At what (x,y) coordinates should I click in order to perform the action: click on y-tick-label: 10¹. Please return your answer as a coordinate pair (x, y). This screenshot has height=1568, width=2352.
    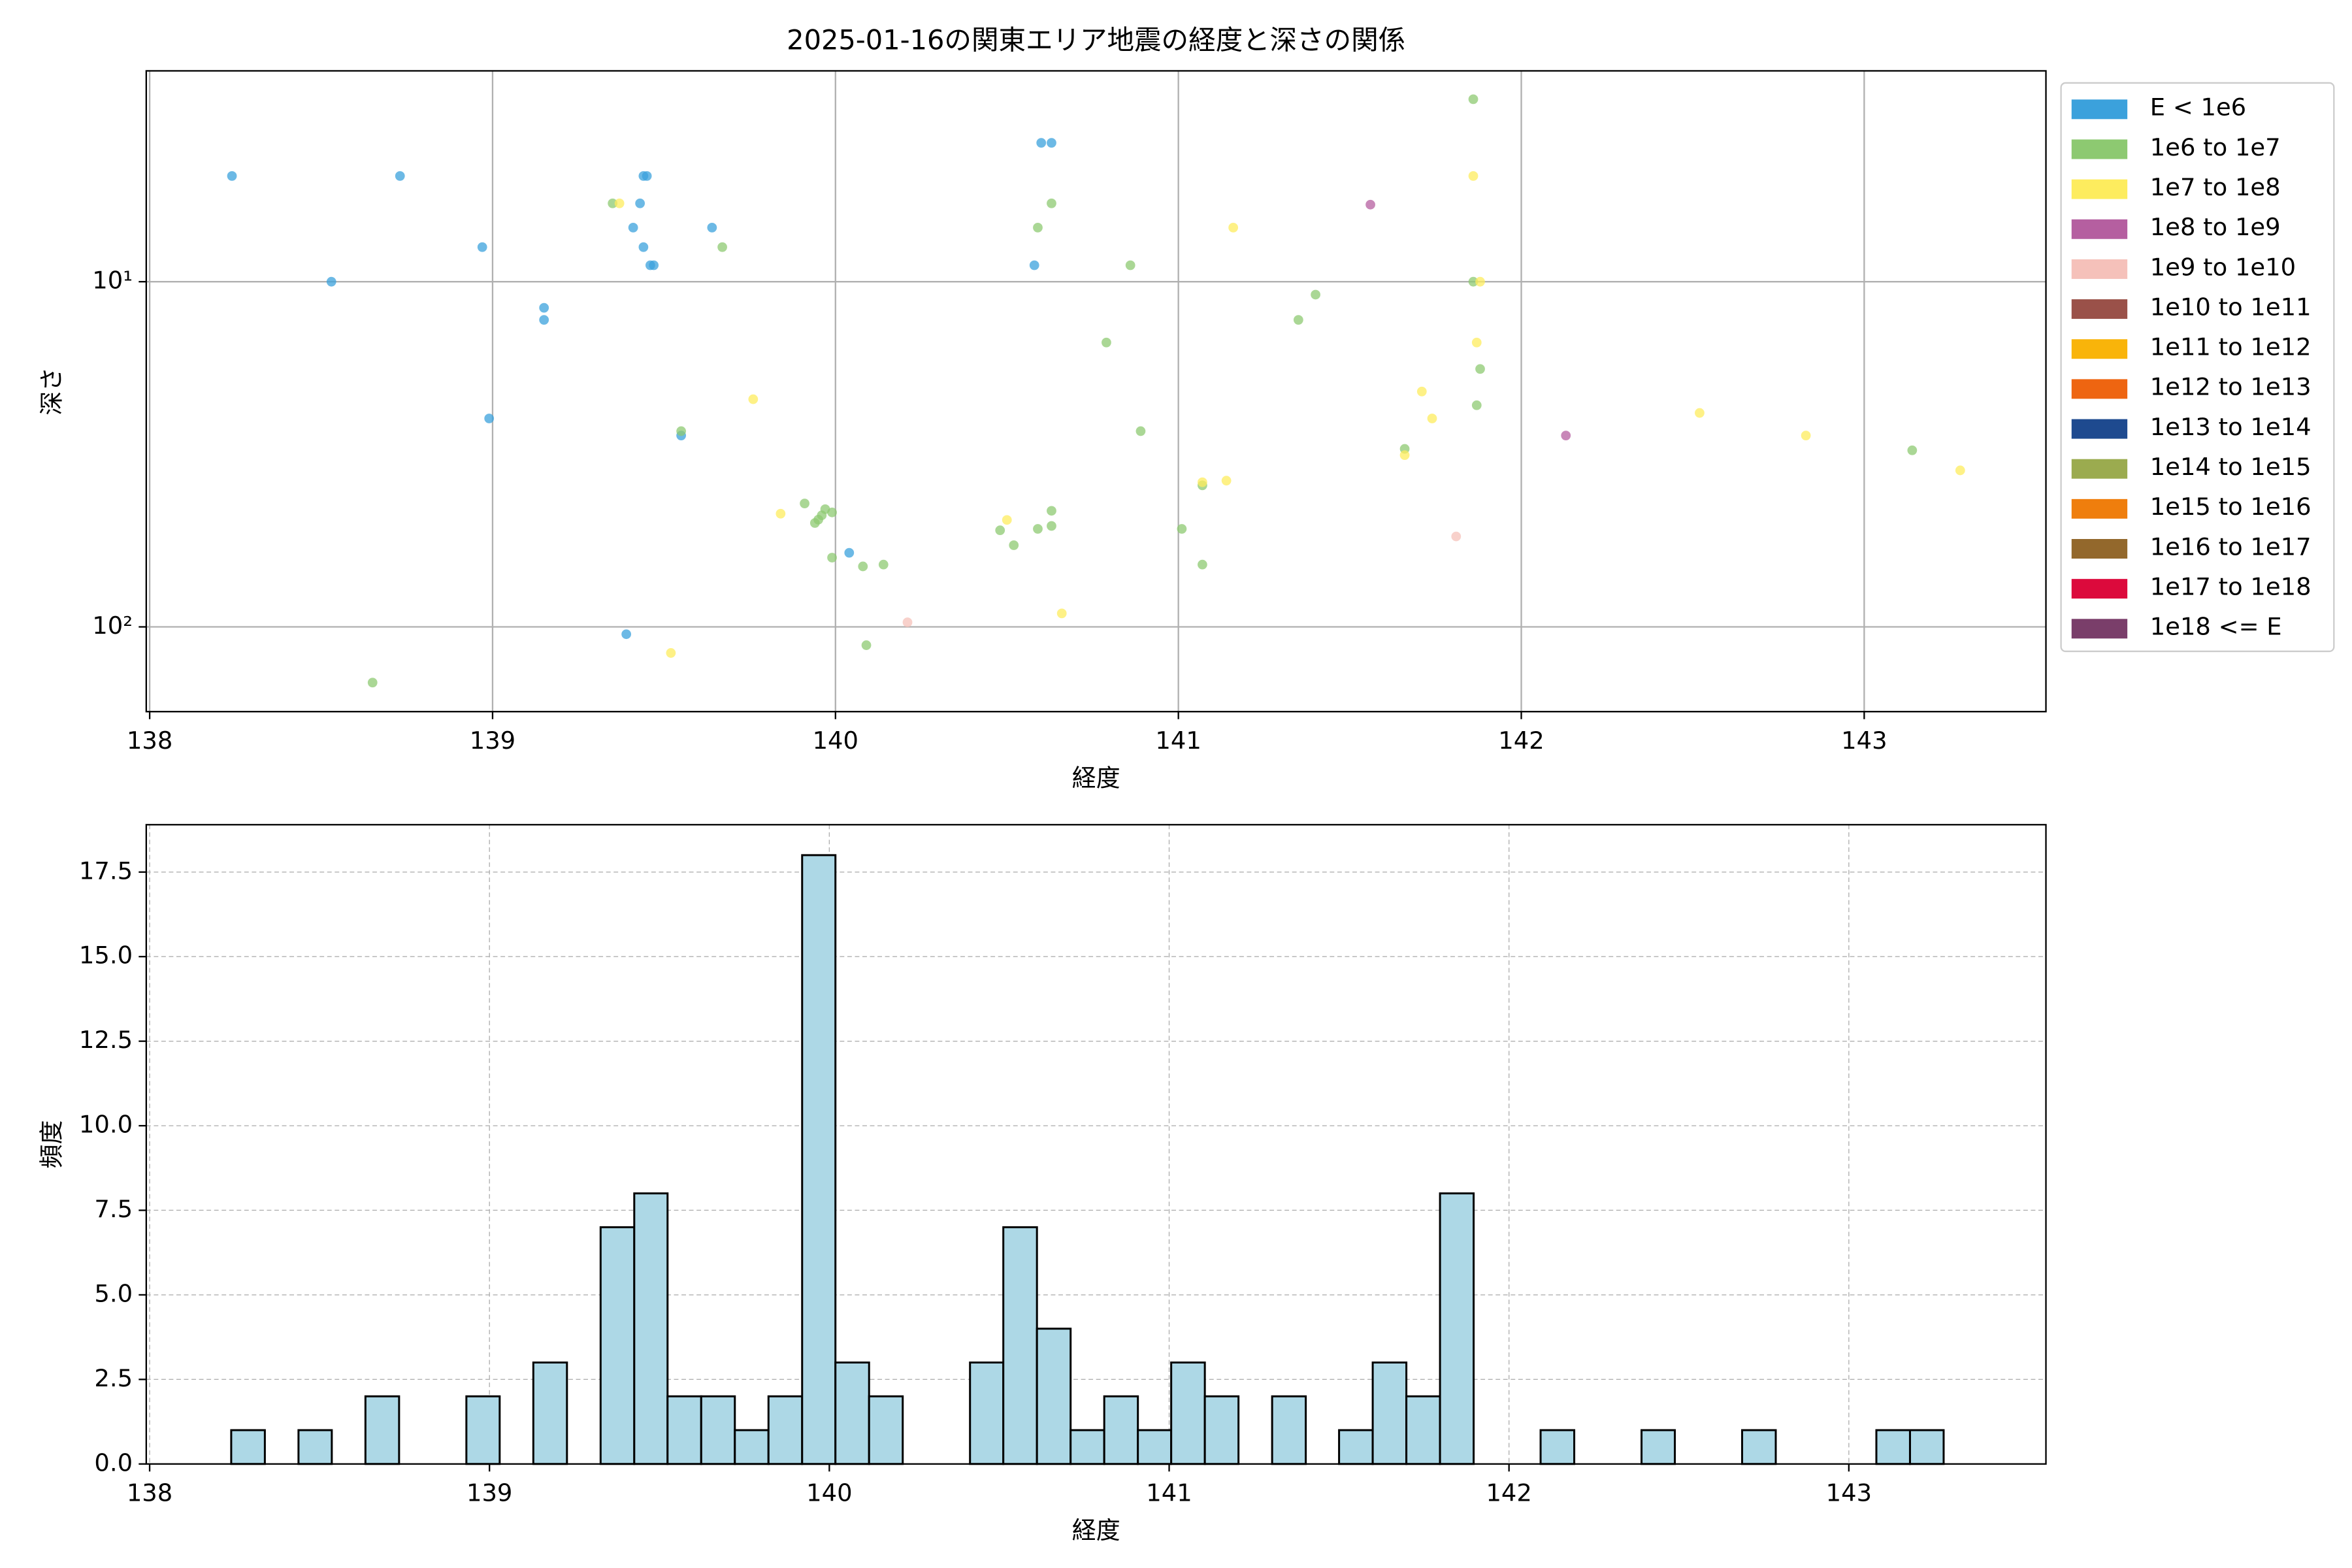
    Looking at the image, I should click on (112, 281).